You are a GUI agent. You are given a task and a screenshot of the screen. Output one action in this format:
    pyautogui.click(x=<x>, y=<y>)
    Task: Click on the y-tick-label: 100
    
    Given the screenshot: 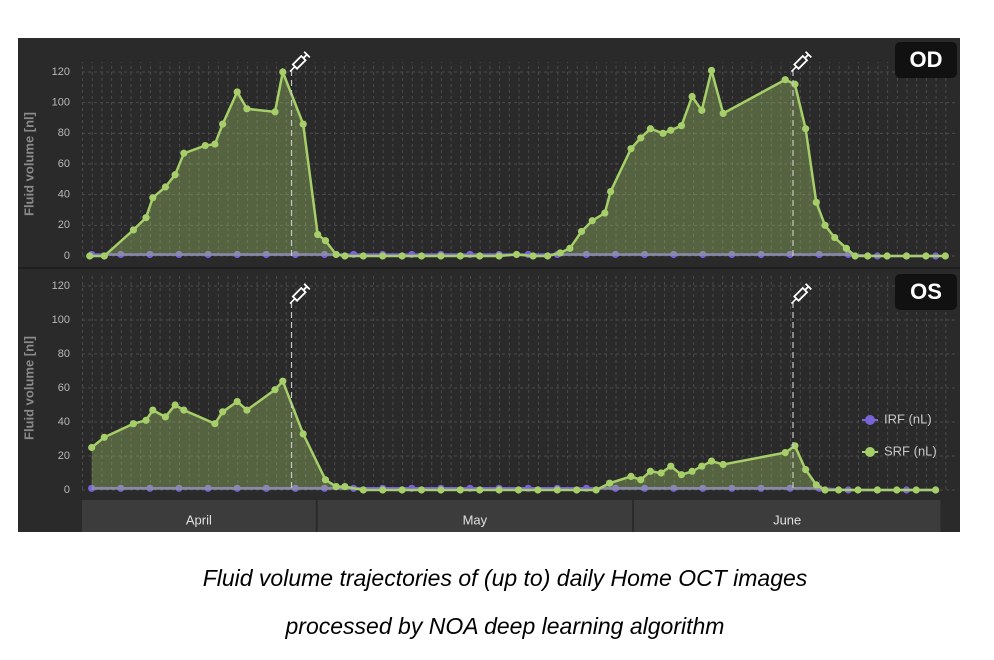 What is the action you would take?
    pyautogui.click(x=61, y=103)
    